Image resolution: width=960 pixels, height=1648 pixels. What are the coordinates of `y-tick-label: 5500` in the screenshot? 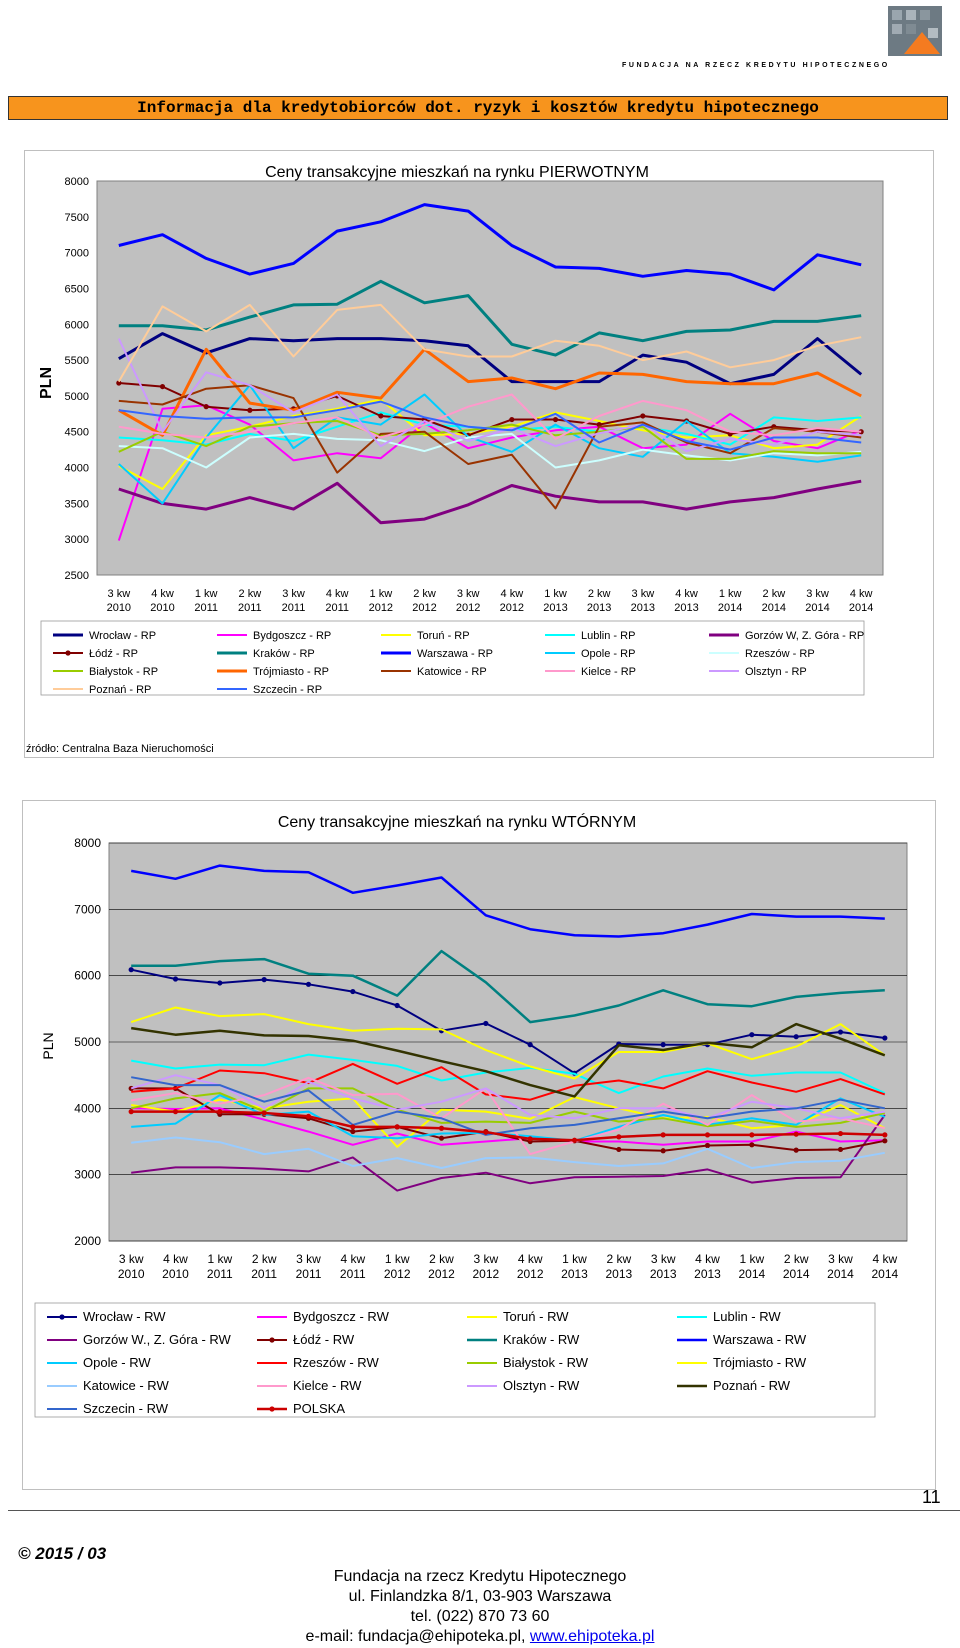 It's located at (77, 361).